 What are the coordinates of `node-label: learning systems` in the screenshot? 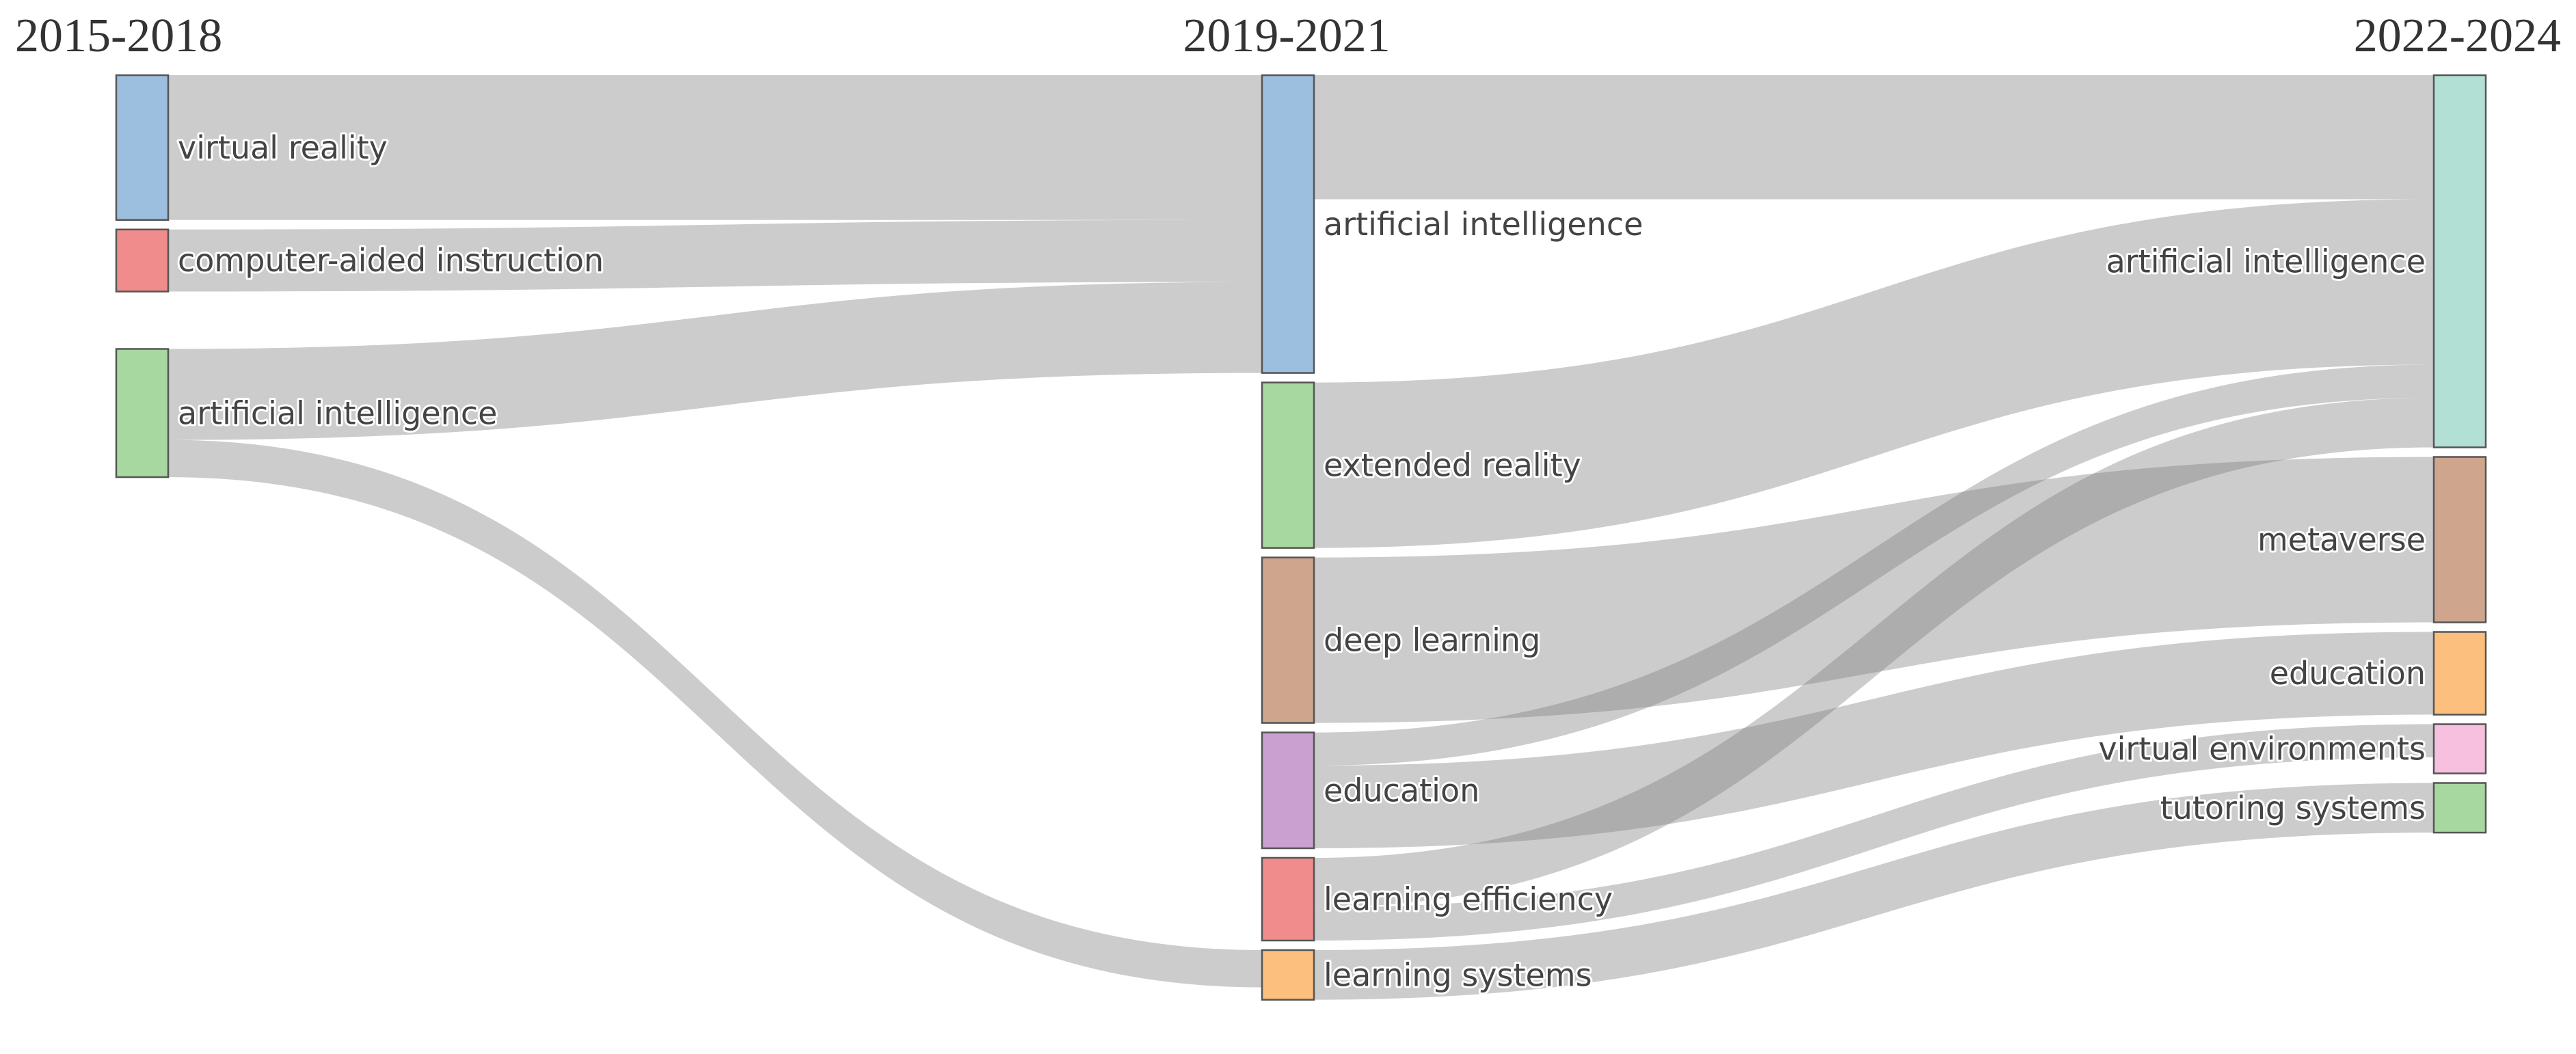 It's located at (1458, 974).